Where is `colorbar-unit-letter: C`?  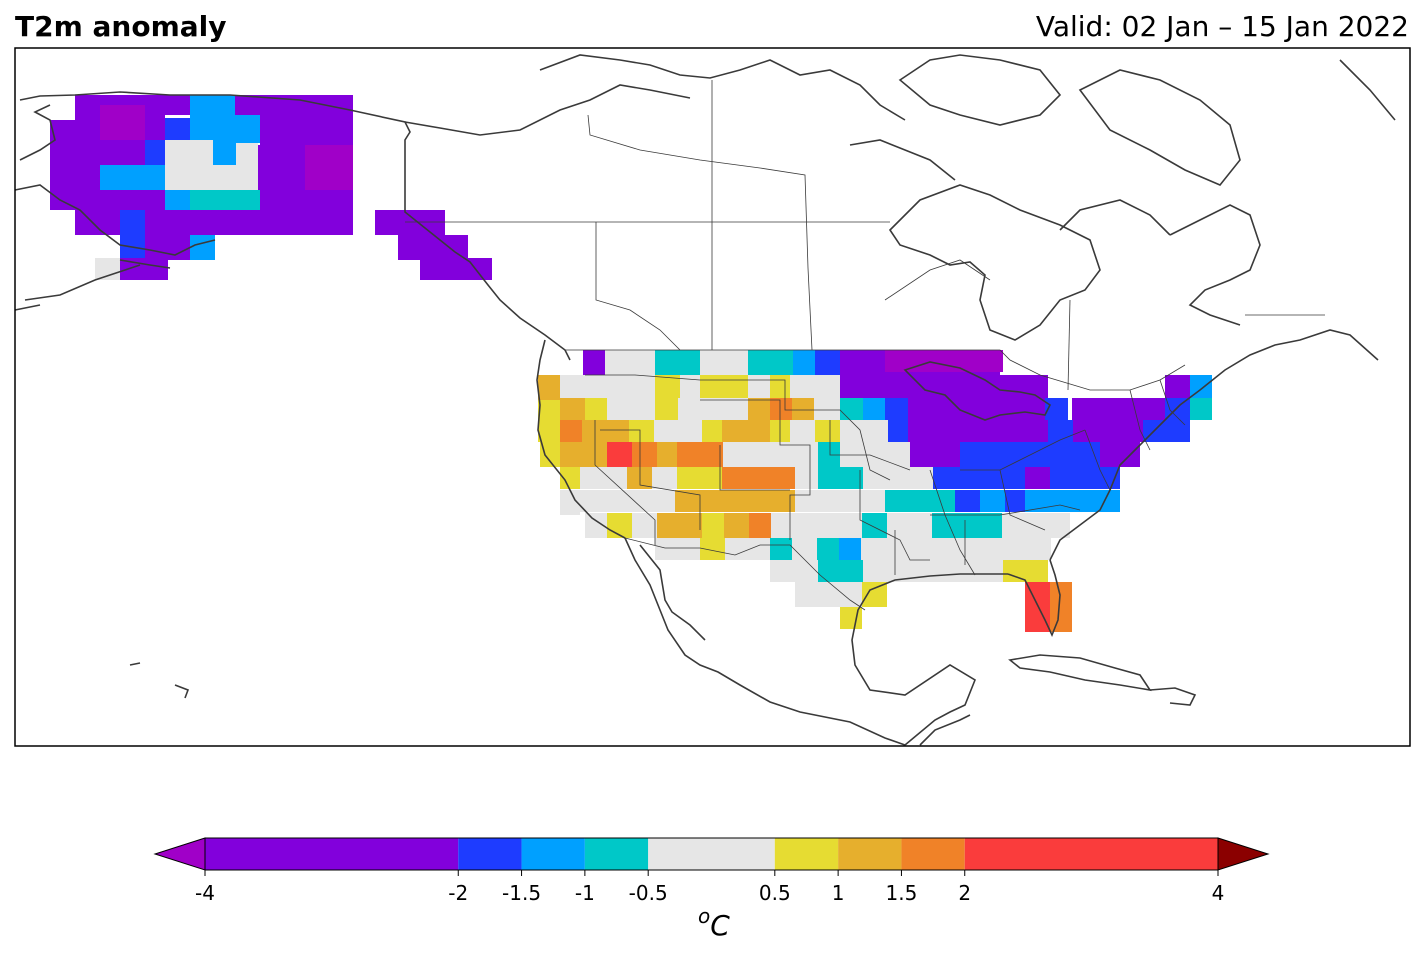 colorbar-unit-letter: C is located at coordinates (720, 925).